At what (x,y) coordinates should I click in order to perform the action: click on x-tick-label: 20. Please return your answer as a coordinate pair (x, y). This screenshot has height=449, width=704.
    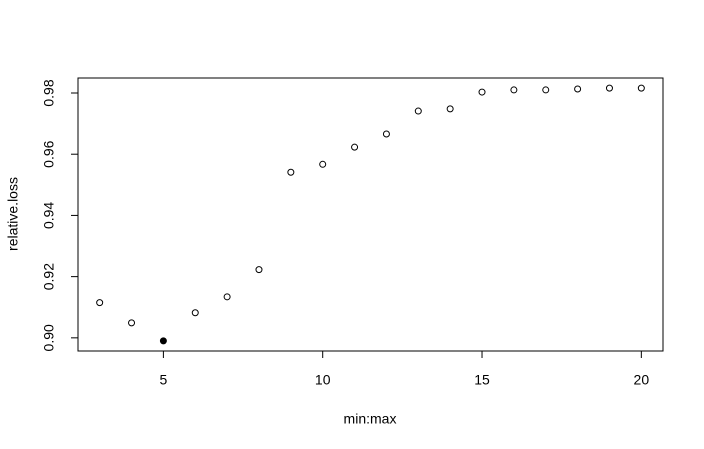
    Looking at the image, I should click on (642, 380).